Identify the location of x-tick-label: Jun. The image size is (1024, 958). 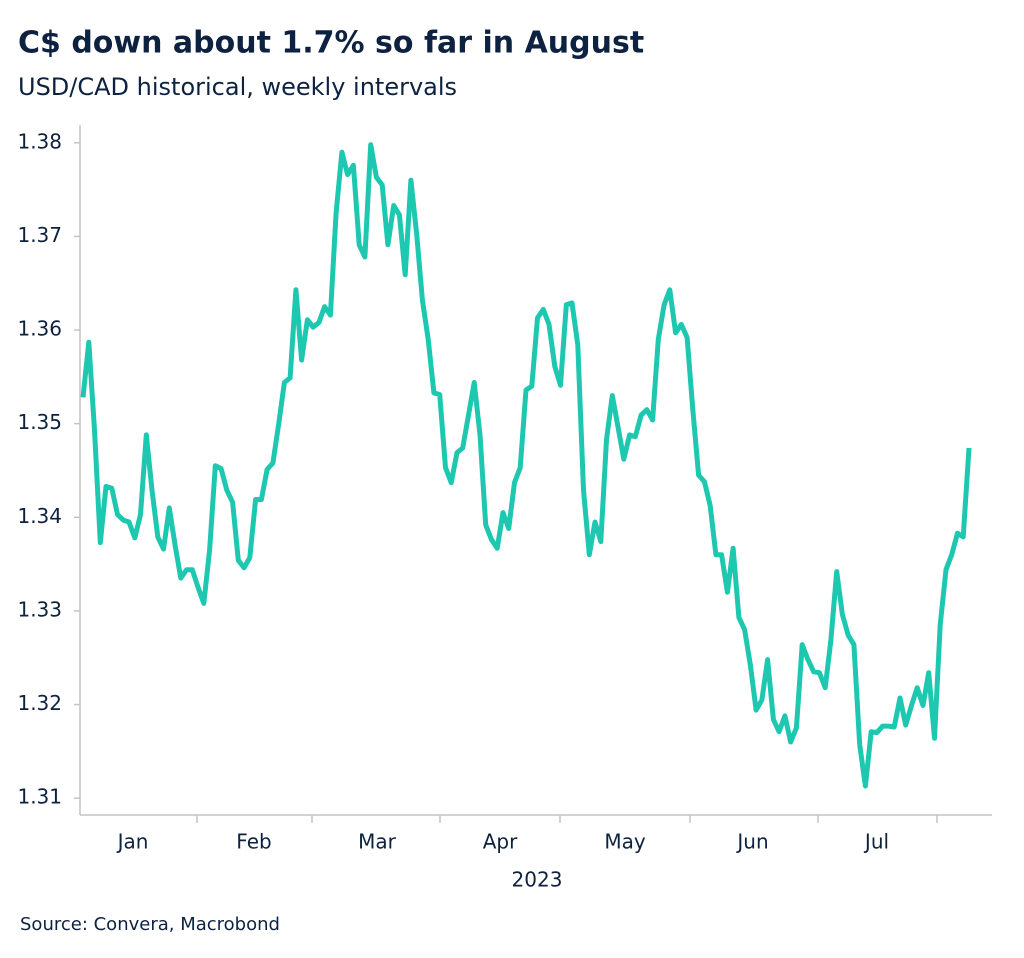
(751, 842).